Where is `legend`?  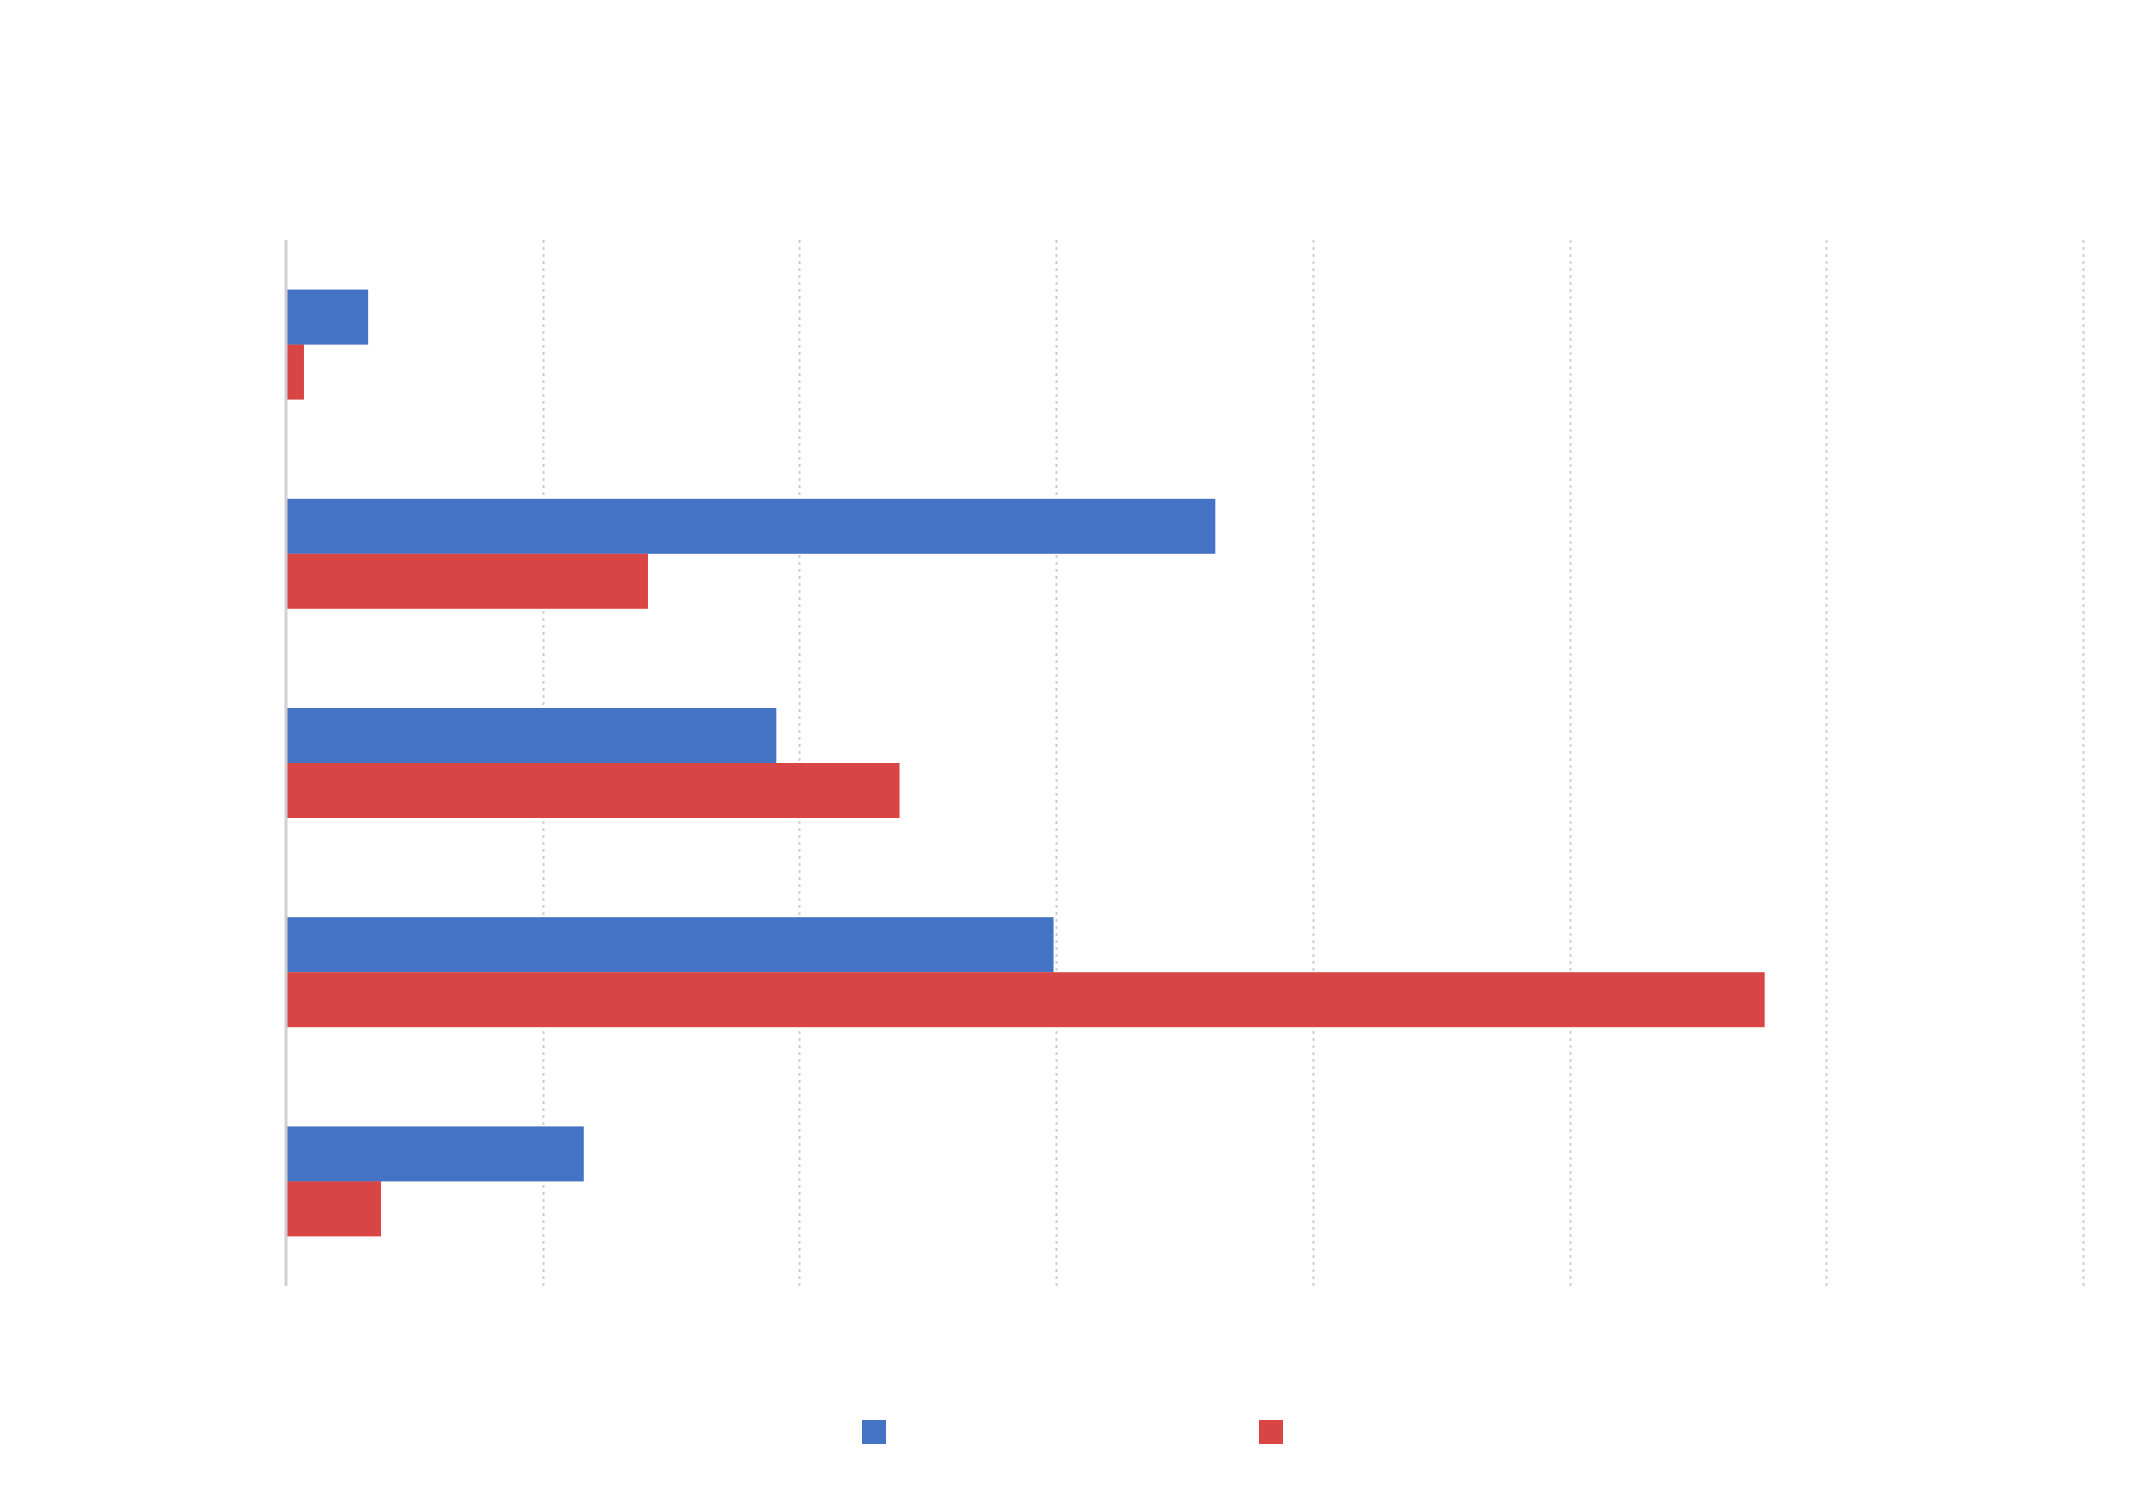 legend is located at coordinates (1072, 1432).